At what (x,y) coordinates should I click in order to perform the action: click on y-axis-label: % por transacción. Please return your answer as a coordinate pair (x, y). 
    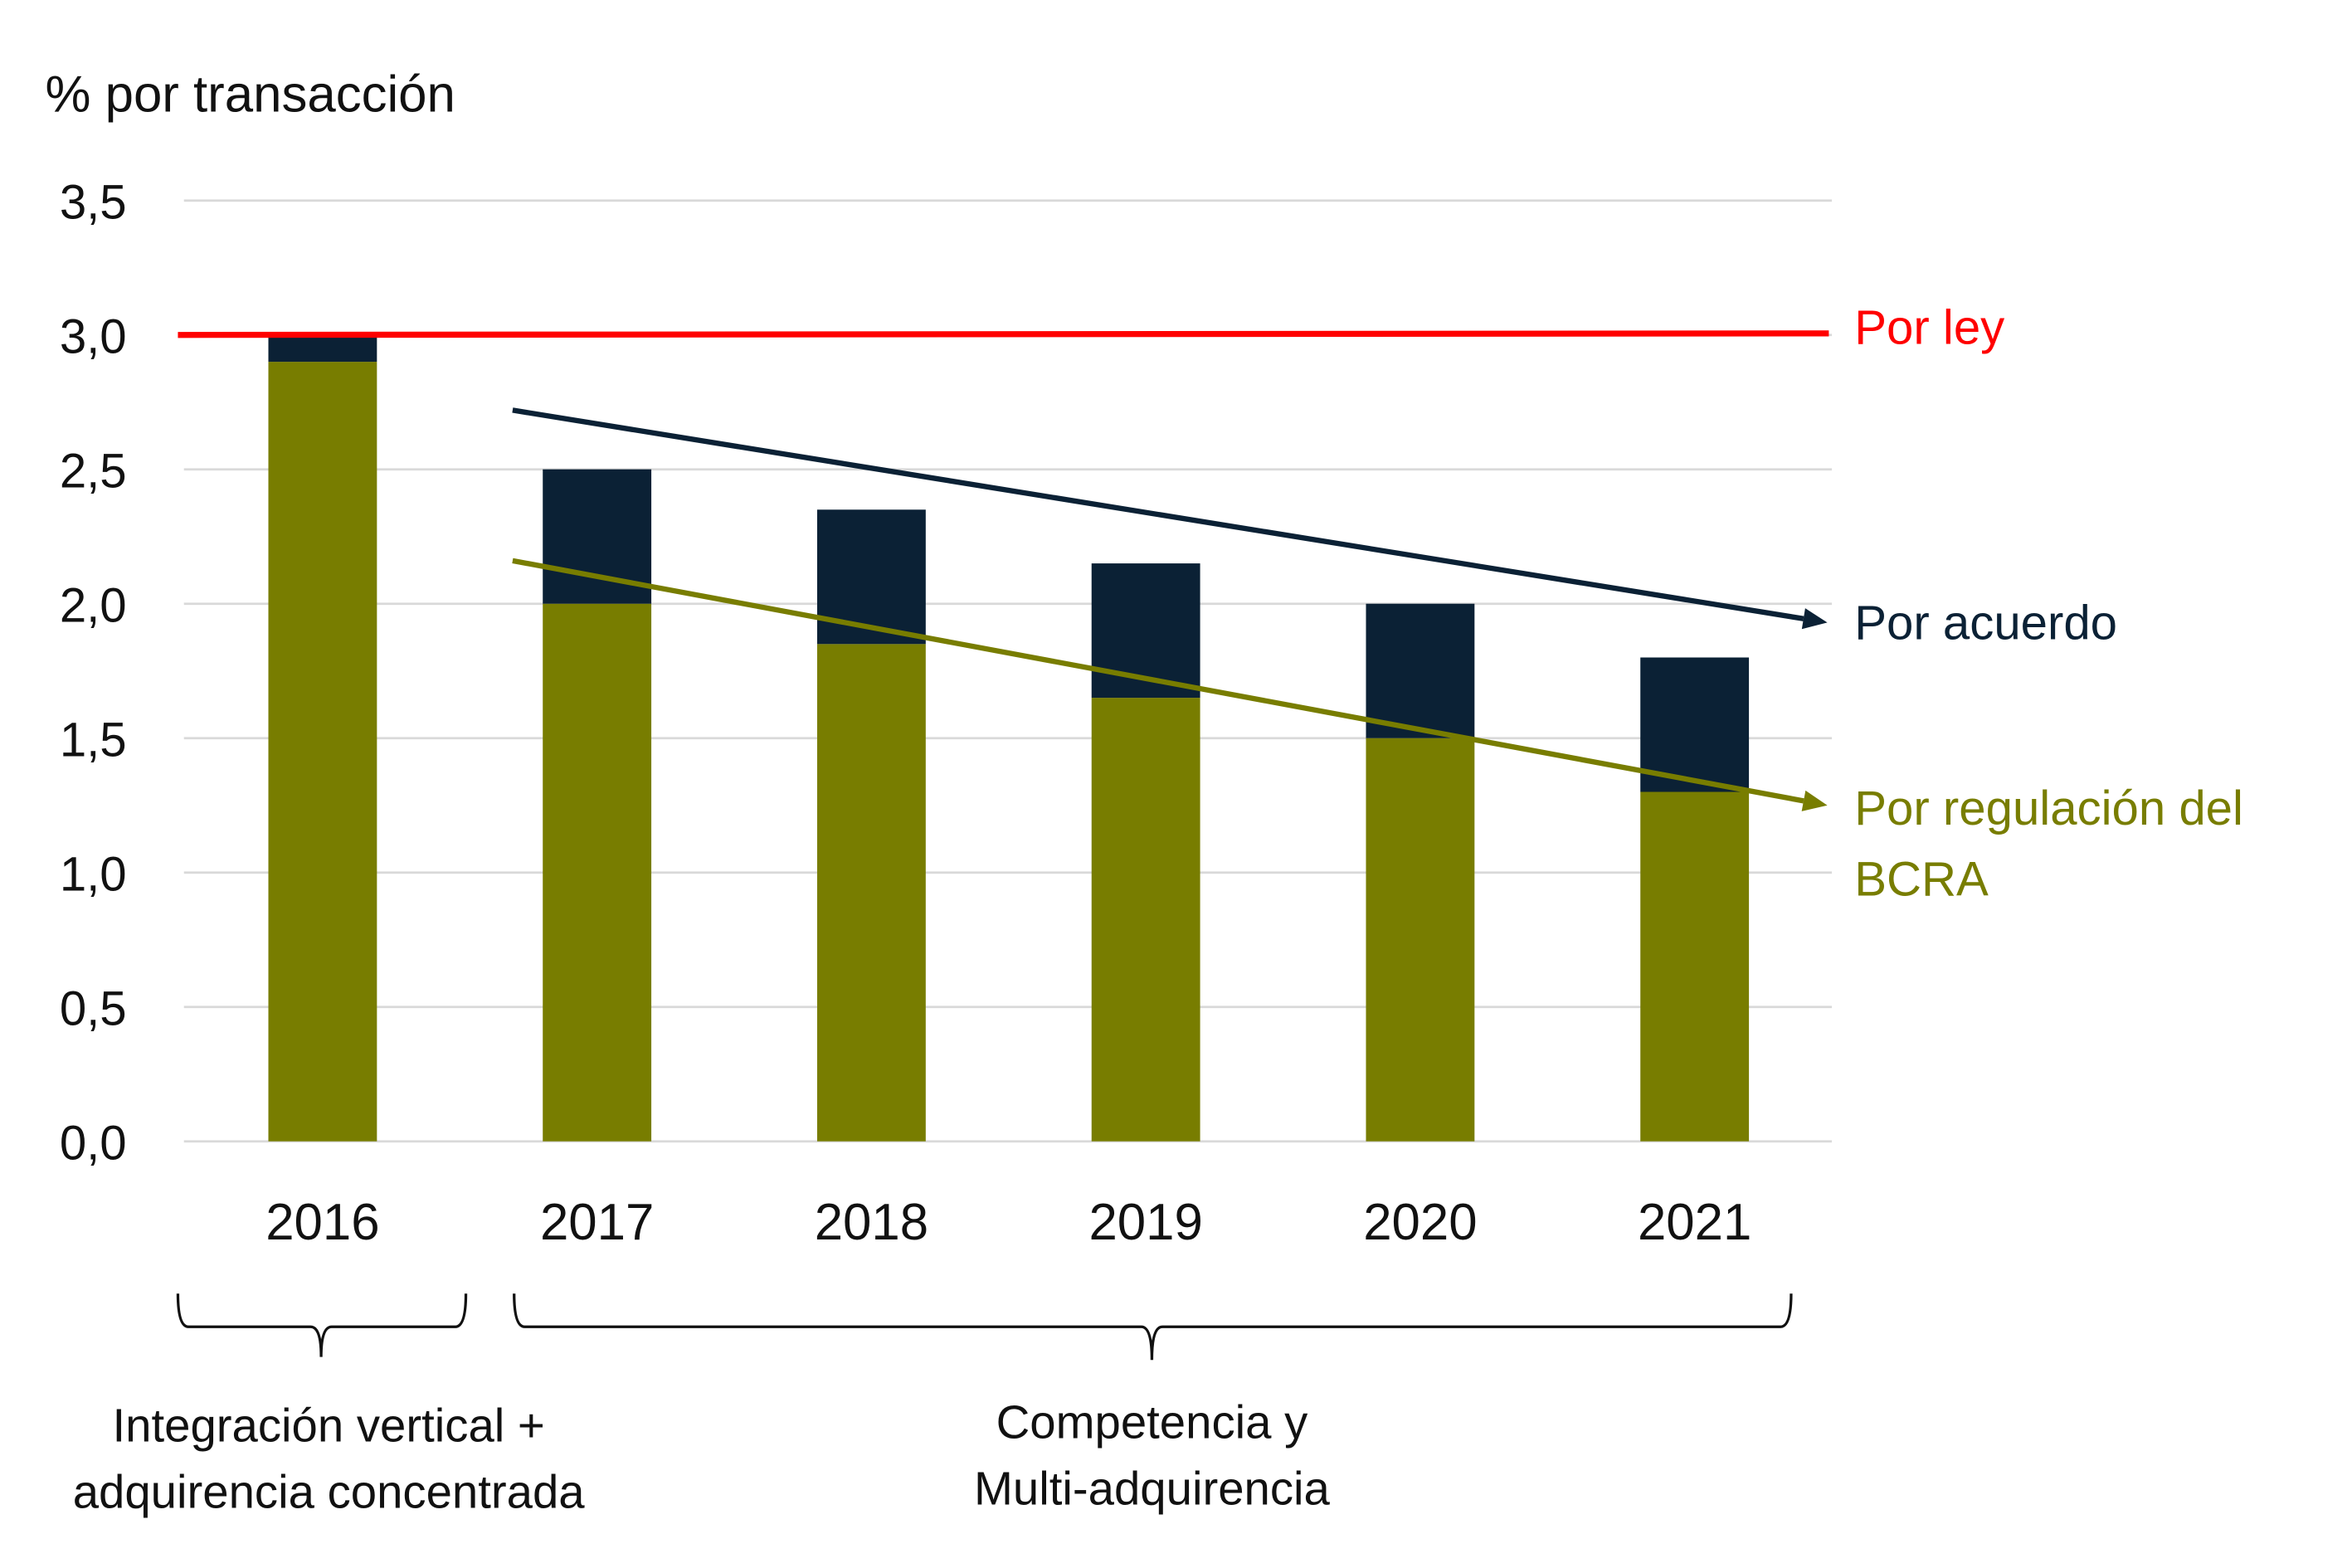
    Looking at the image, I should click on (250, 94).